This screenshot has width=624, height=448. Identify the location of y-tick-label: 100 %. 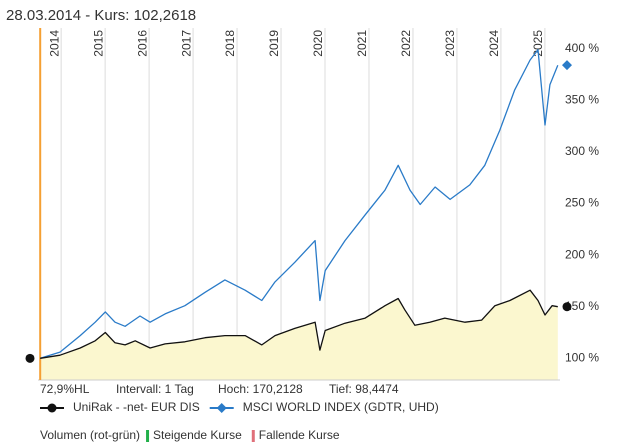
(582, 357).